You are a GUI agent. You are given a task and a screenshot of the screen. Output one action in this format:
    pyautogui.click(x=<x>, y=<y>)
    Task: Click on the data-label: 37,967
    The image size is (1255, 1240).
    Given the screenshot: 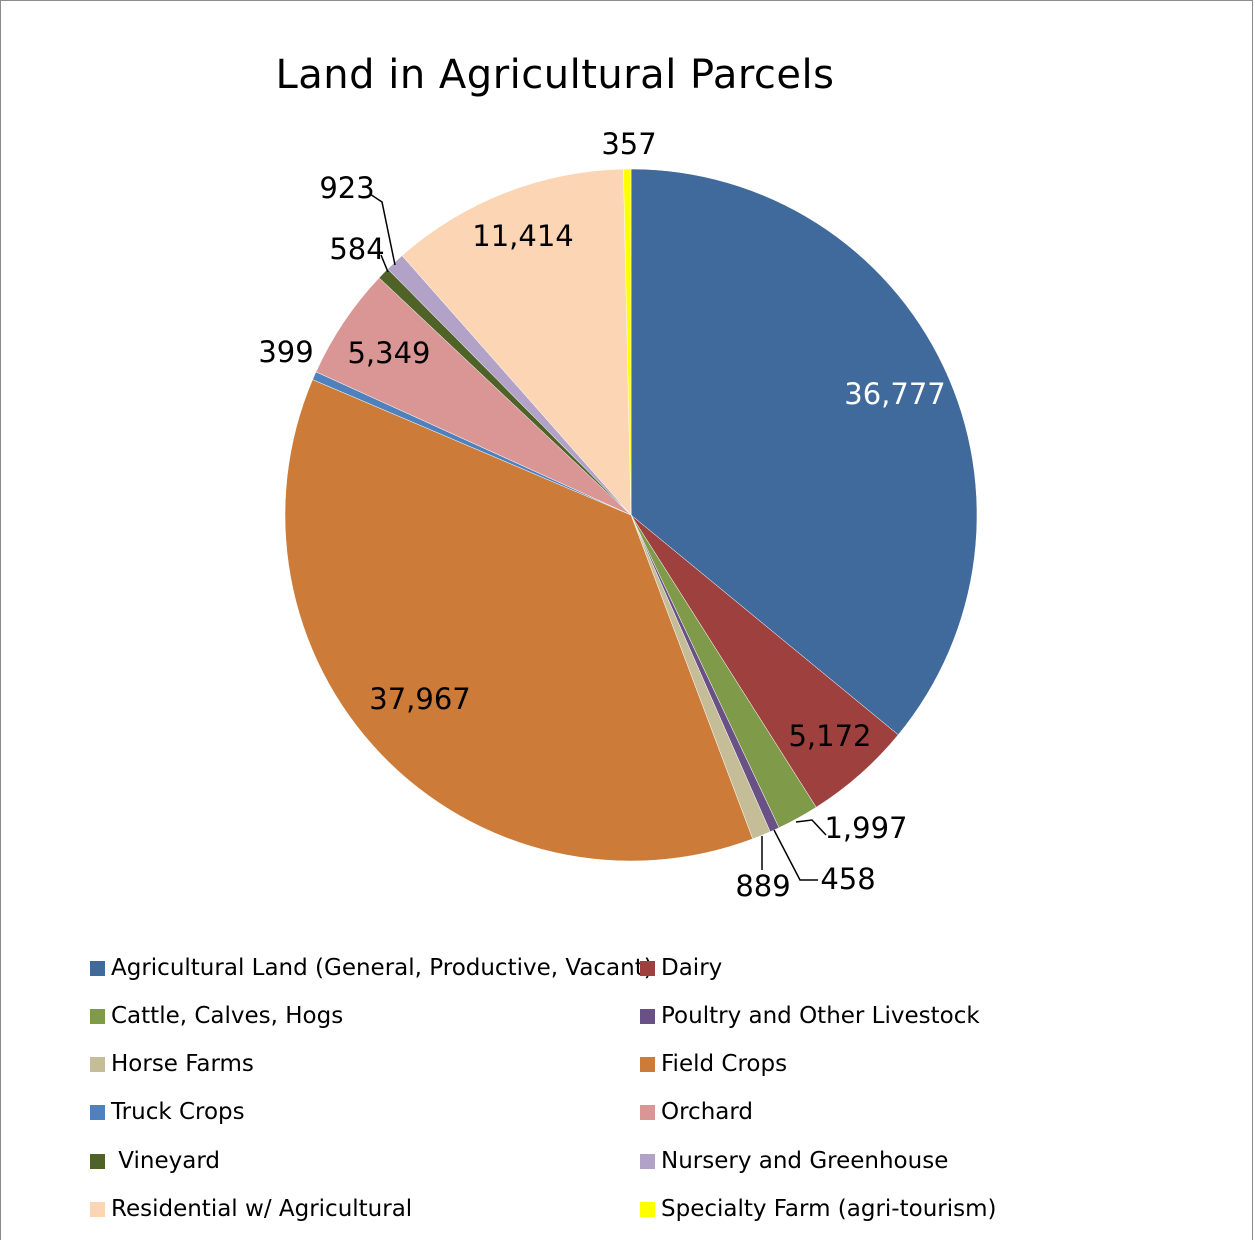 What is the action you would take?
    pyautogui.click(x=419, y=699)
    